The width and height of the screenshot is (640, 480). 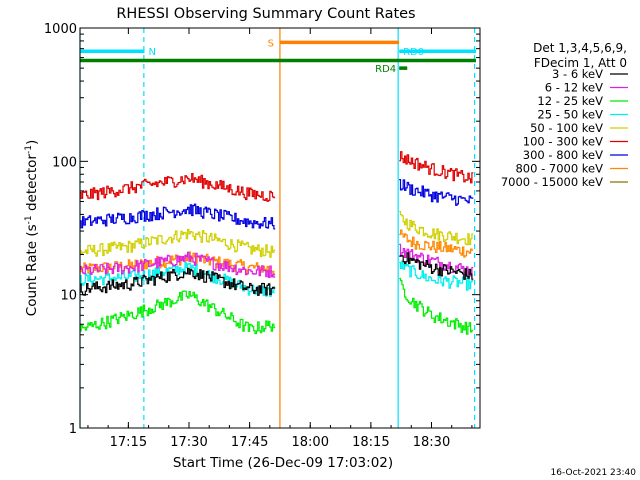 What do you see at coordinates (32, 228) in the screenshot?
I see `y-axis-label: Count Rate (s-1 detector-1)` at bounding box center [32, 228].